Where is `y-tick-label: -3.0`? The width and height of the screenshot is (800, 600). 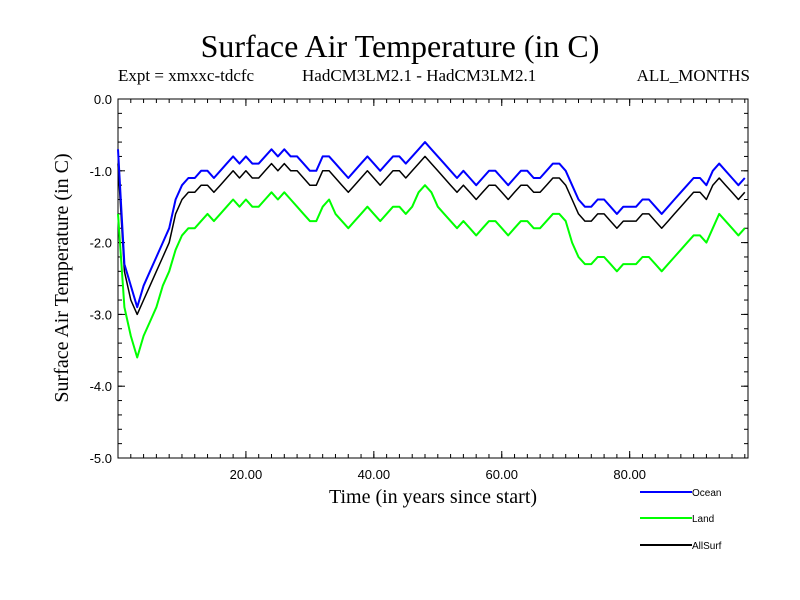
y-tick-label: -3.0 is located at coordinates (101, 314).